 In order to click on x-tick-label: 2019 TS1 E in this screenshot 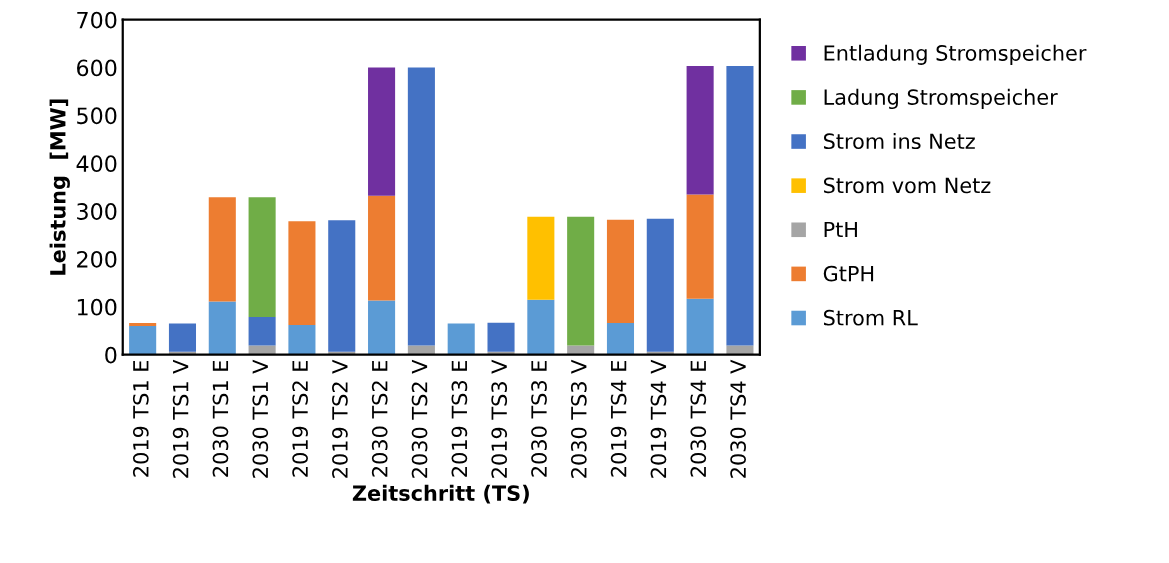, I will do `click(140, 418)`.